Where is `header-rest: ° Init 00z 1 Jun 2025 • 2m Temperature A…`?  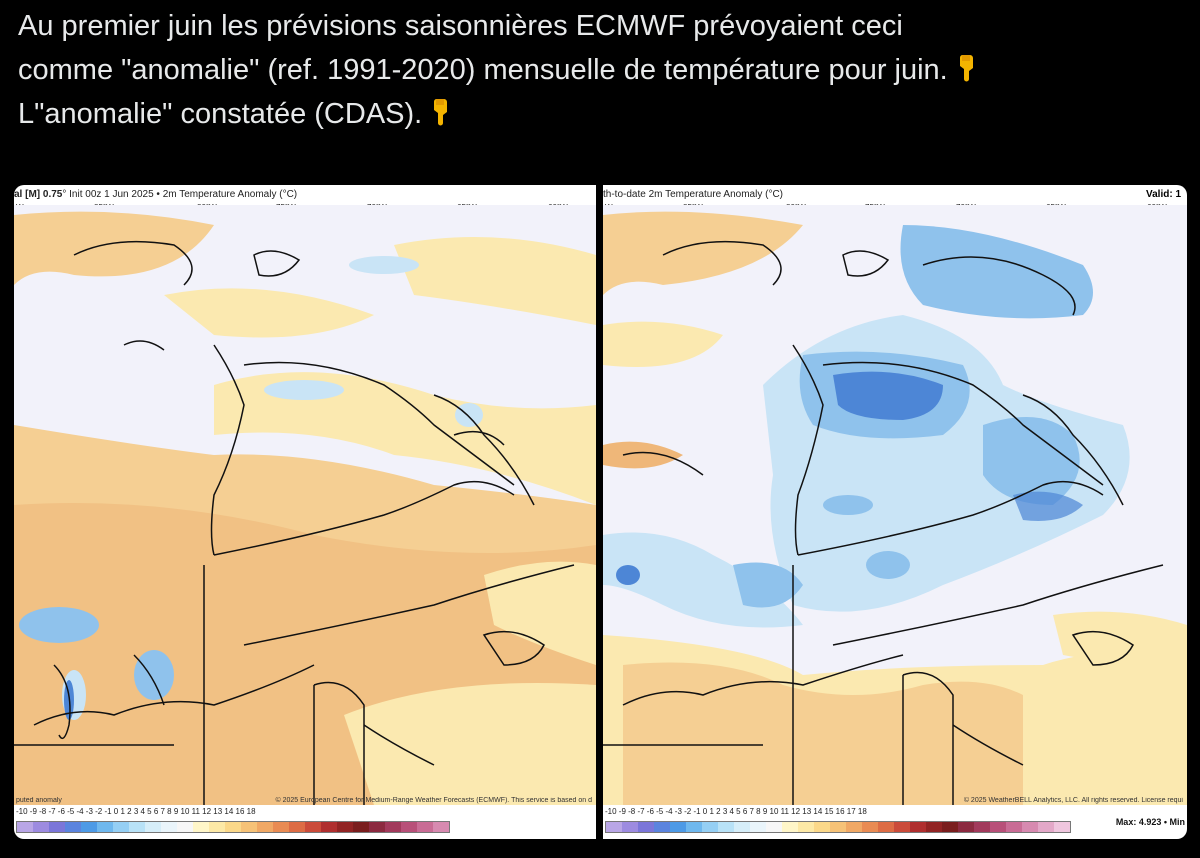 header-rest: ° Init 00z 1 Jun 2025 • 2m Temperature A… is located at coordinates (180, 194).